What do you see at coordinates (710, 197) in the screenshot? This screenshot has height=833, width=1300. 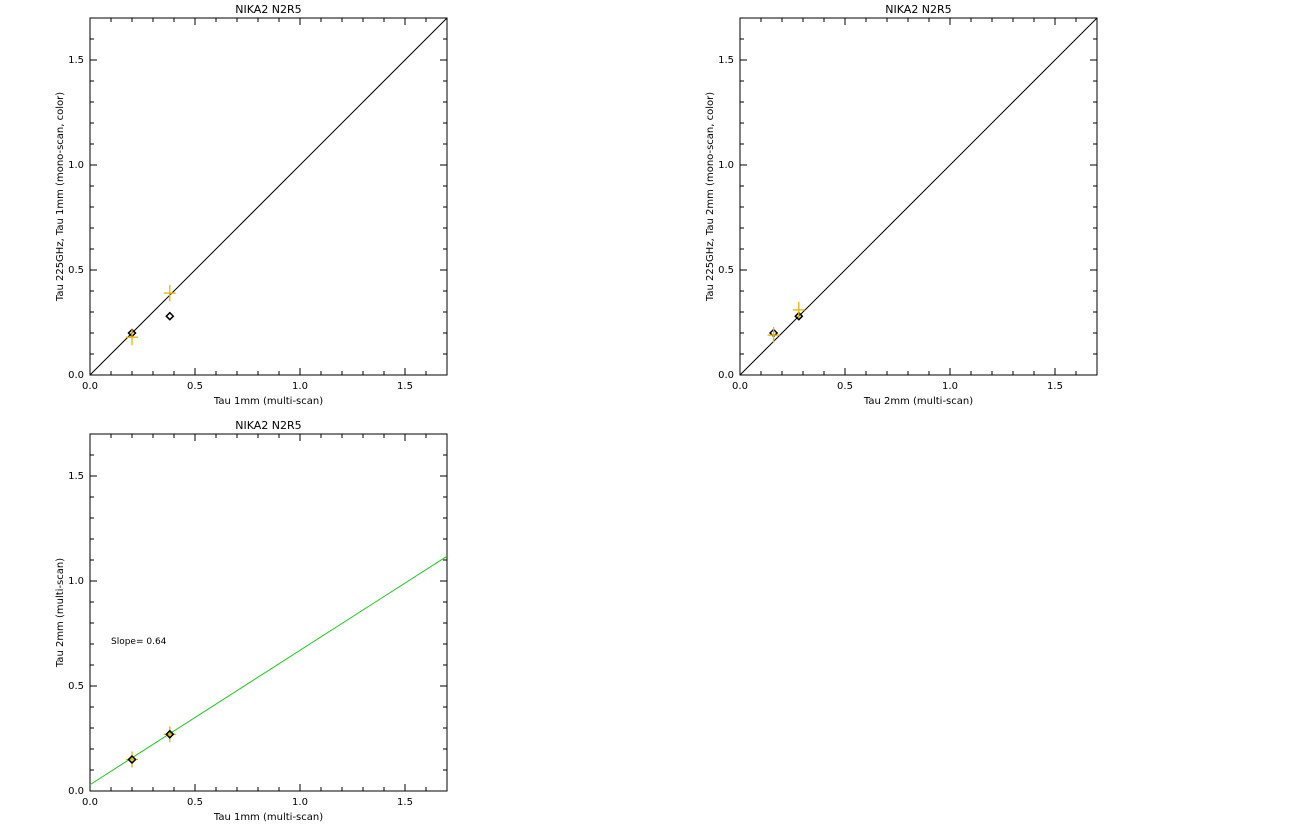 I see `y-axis-label: Tau 225GHz, Tau 2mm (mono-scan, color)` at bounding box center [710, 197].